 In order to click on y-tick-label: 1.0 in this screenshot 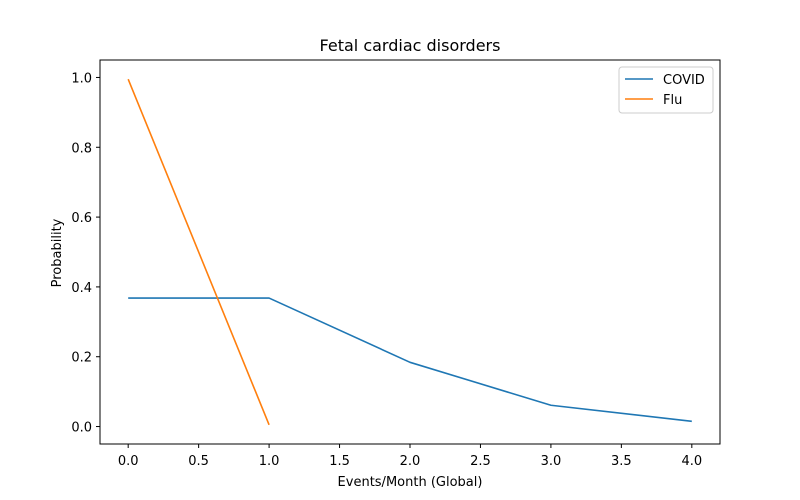, I will do `click(81, 78)`.